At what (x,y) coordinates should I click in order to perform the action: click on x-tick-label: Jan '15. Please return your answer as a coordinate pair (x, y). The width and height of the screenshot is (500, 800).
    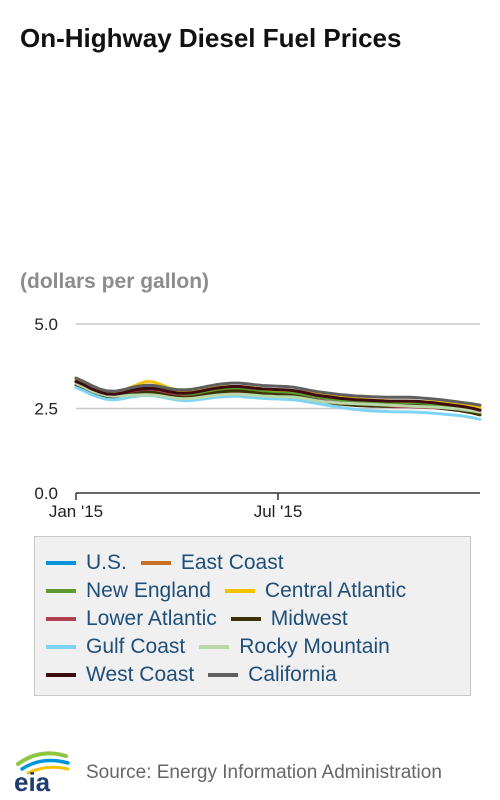
    Looking at the image, I should click on (76, 511).